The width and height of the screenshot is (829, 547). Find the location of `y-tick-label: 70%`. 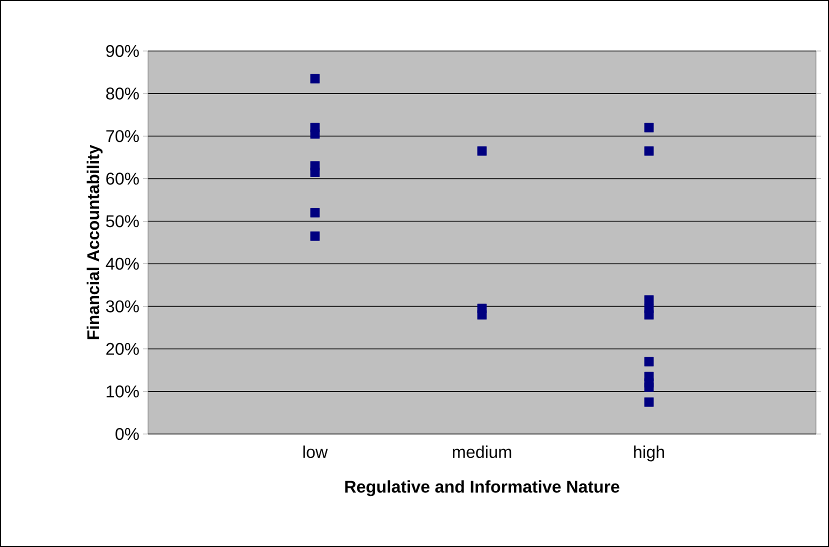

y-tick-label: 70% is located at coordinates (122, 136).